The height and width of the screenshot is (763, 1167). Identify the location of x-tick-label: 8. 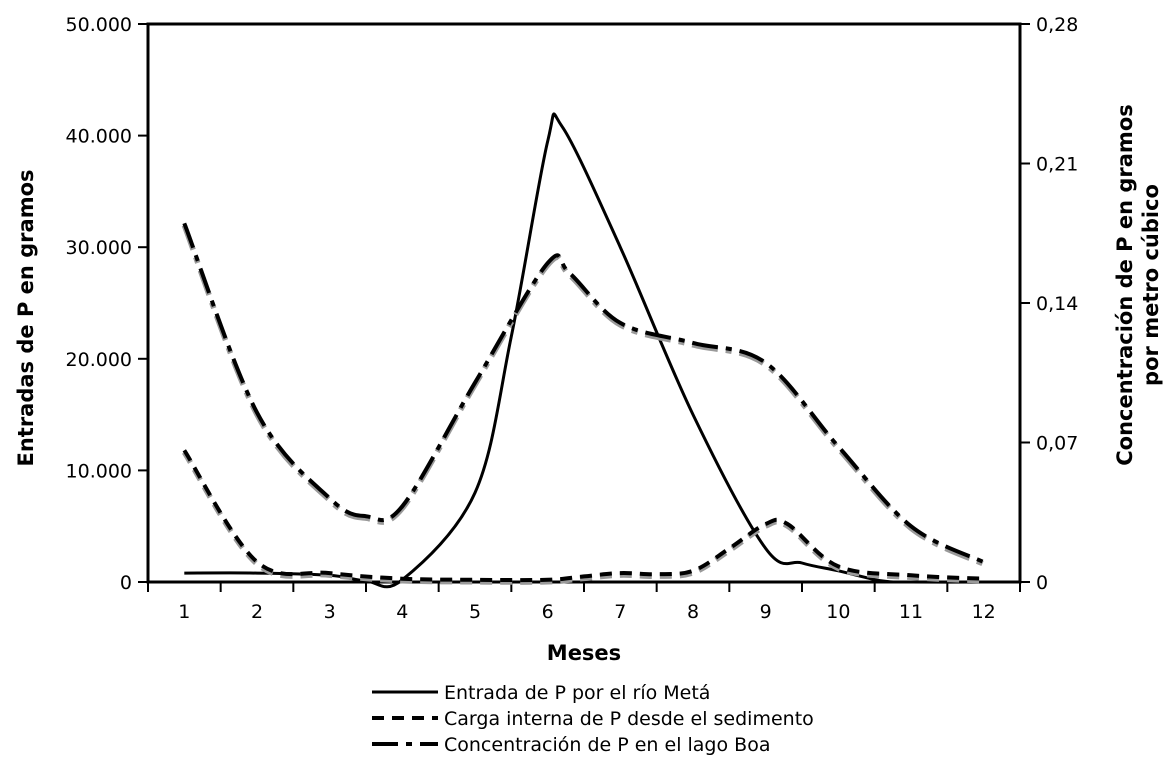
(693, 612).